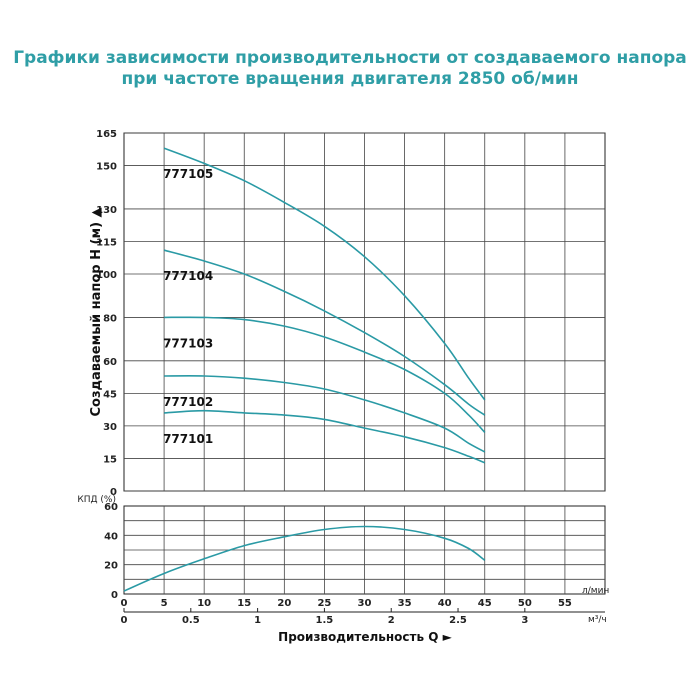  What do you see at coordinates (595, 591) in the screenshot?
I see `x-unit-lpm: л/мин` at bounding box center [595, 591].